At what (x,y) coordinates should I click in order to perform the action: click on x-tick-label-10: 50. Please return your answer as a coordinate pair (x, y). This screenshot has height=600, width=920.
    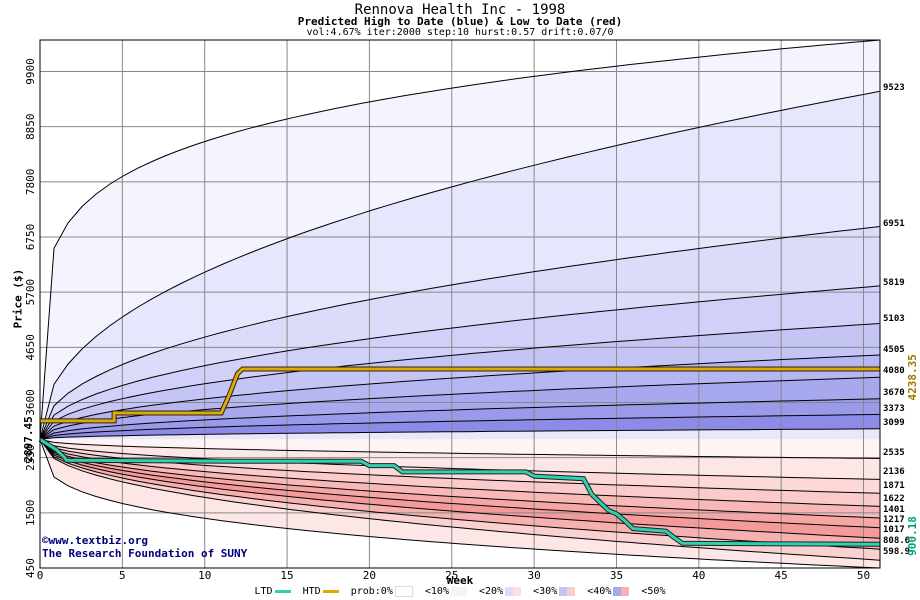
    Looking at the image, I should click on (863, 575).